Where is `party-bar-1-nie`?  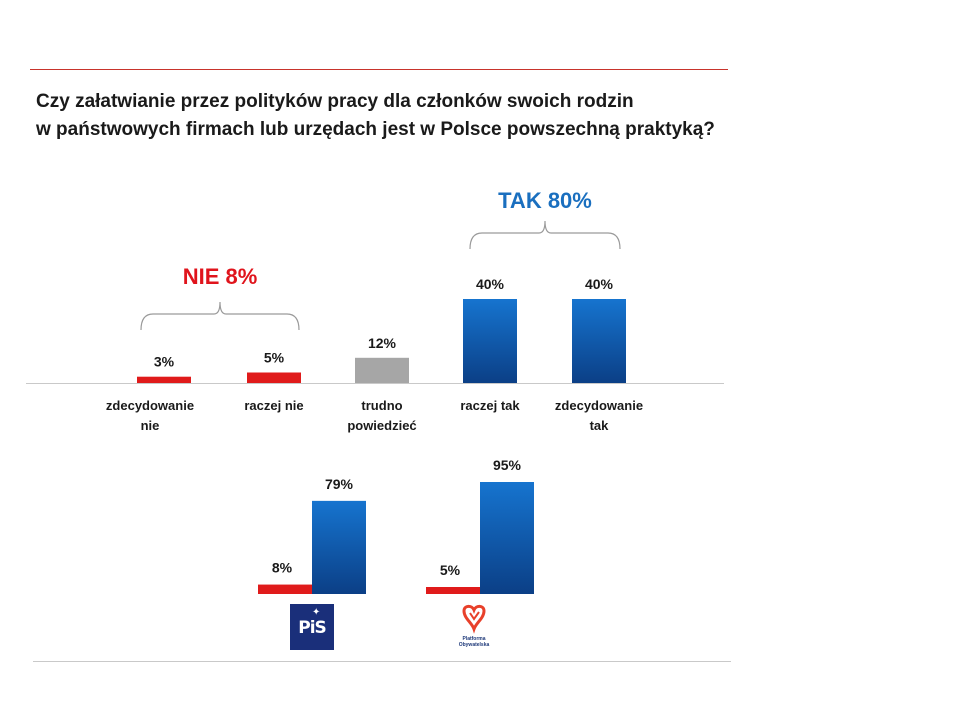 party-bar-1-nie is located at coordinates (453, 590).